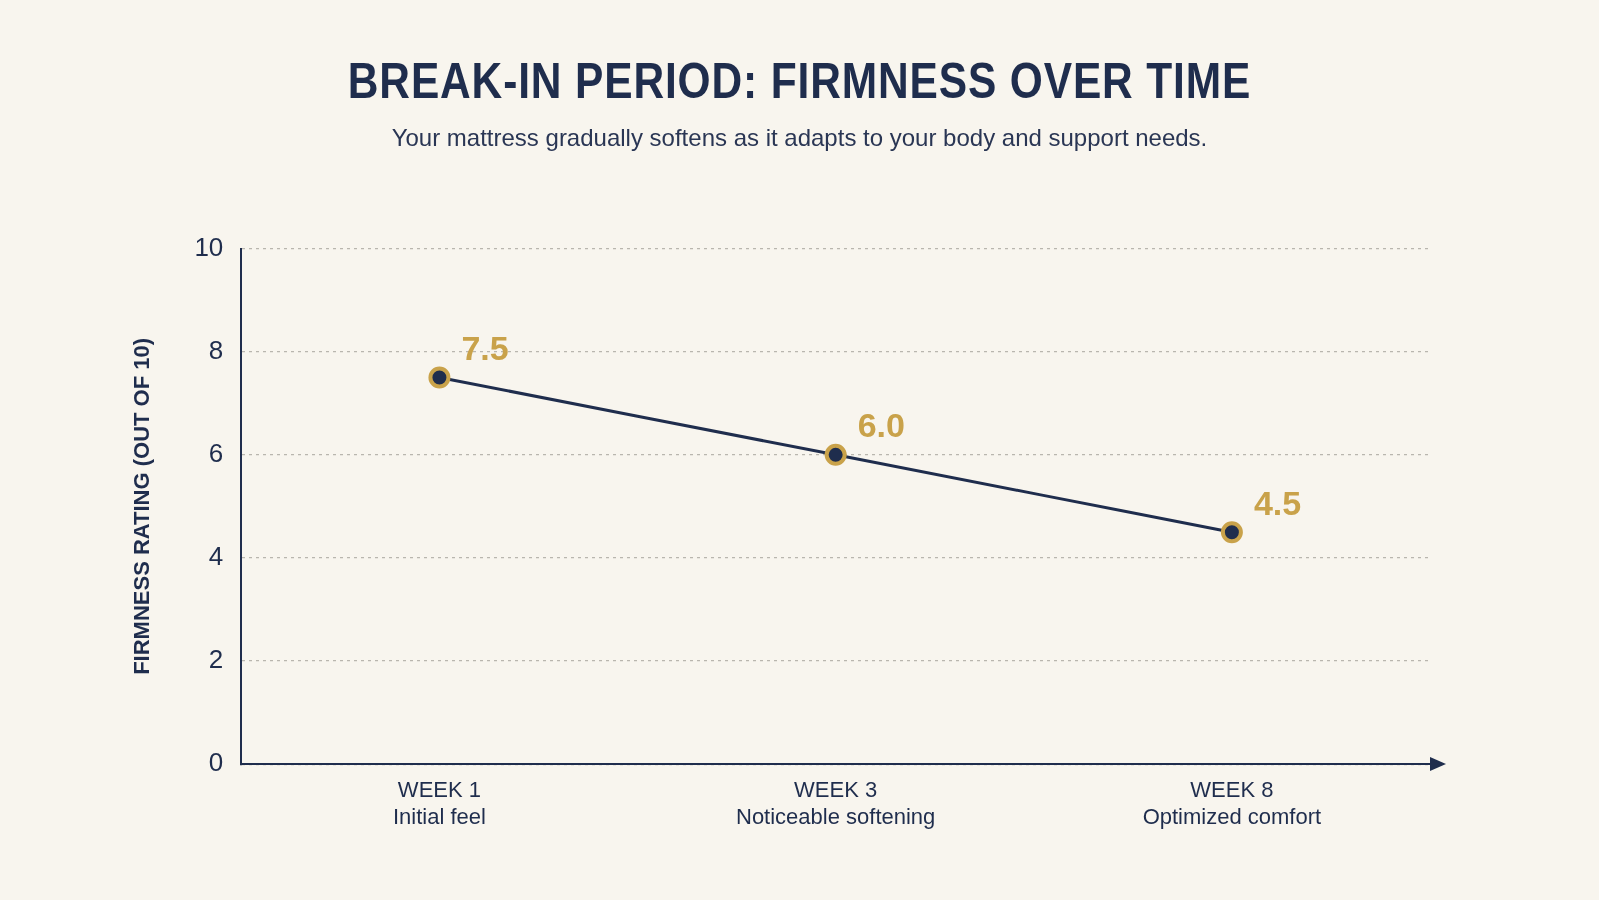 The width and height of the screenshot is (1599, 900). What do you see at coordinates (216, 349) in the screenshot?
I see `y-tick-label: 8` at bounding box center [216, 349].